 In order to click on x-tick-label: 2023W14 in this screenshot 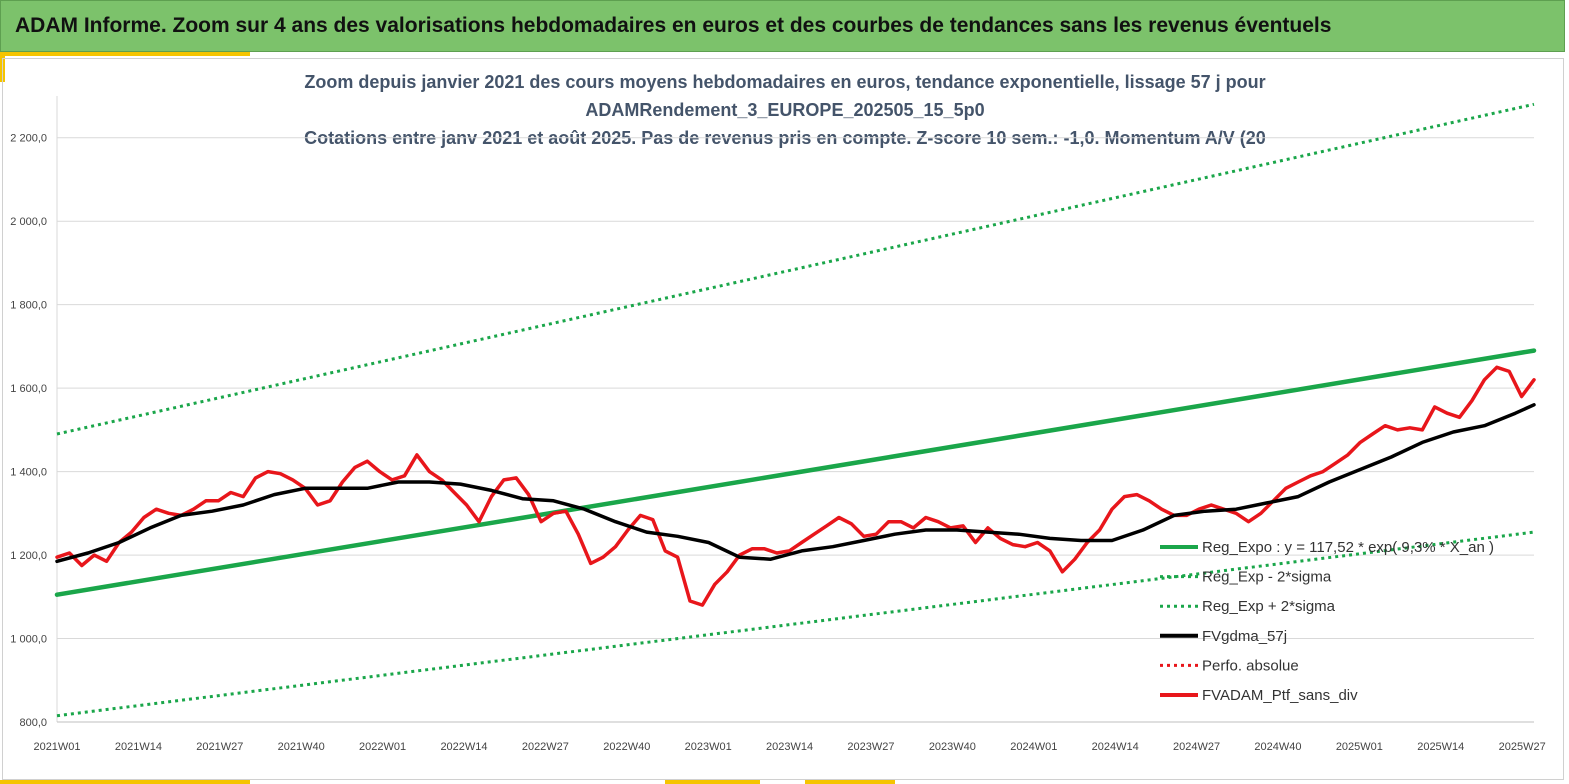, I will do `click(789, 747)`.